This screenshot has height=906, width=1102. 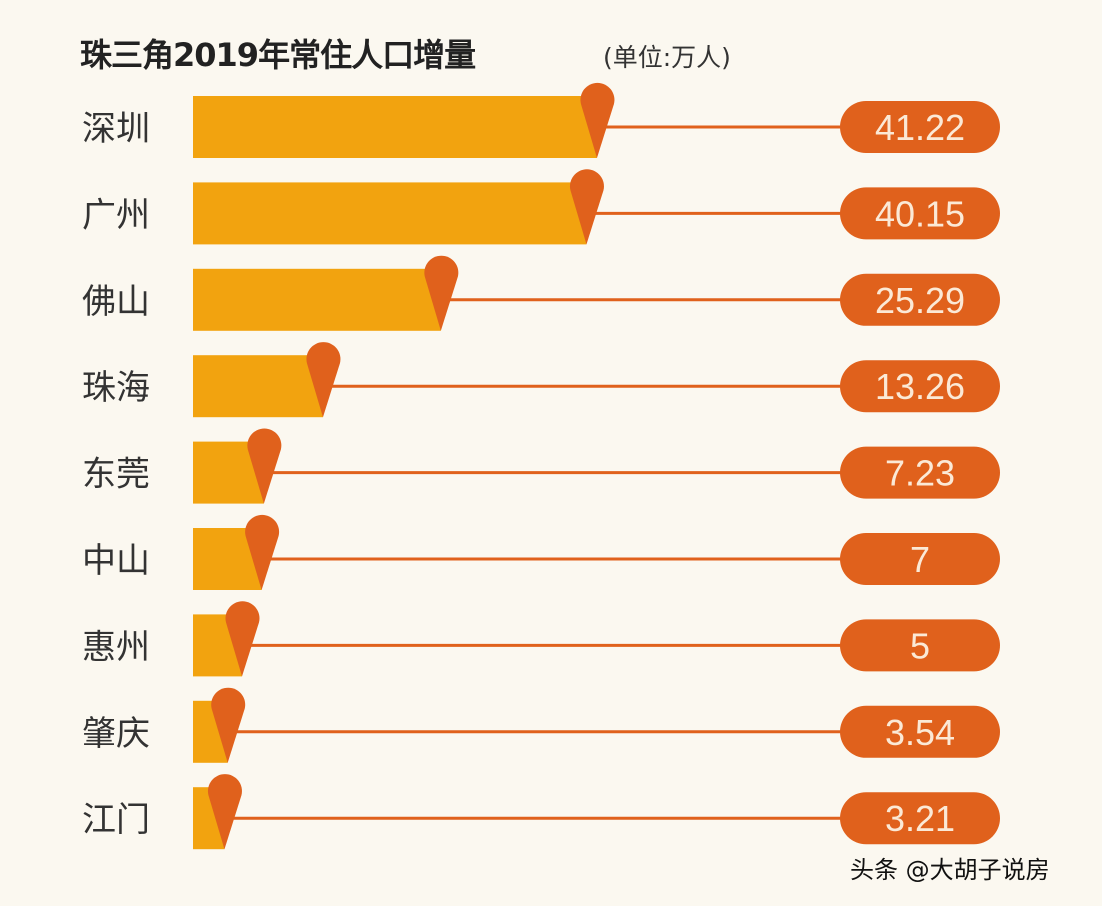 What do you see at coordinates (116, 561) in the screenshot?
I see `category-label: 中山` at bounding box center [116, 561].